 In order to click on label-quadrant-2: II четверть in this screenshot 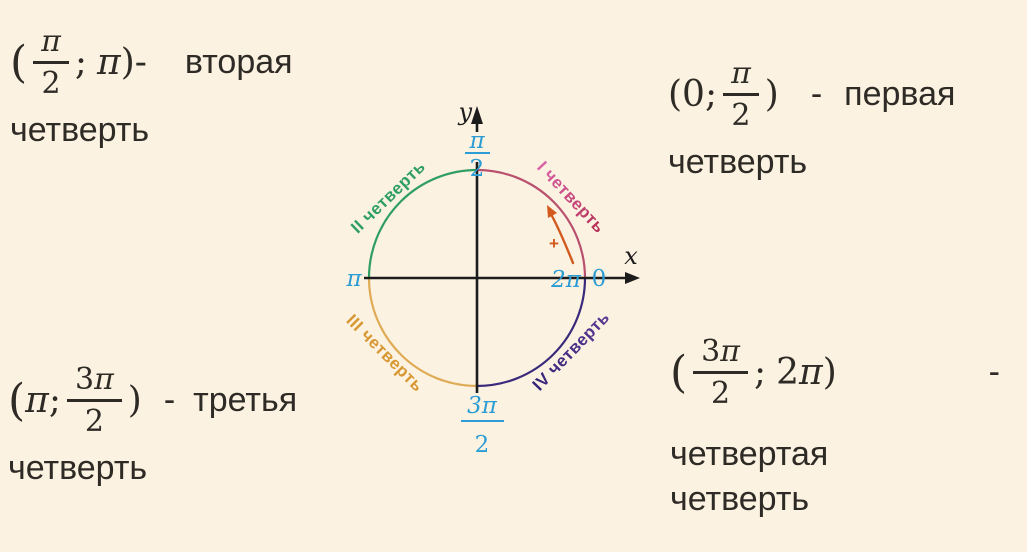, I will do `click(388, 197)`.